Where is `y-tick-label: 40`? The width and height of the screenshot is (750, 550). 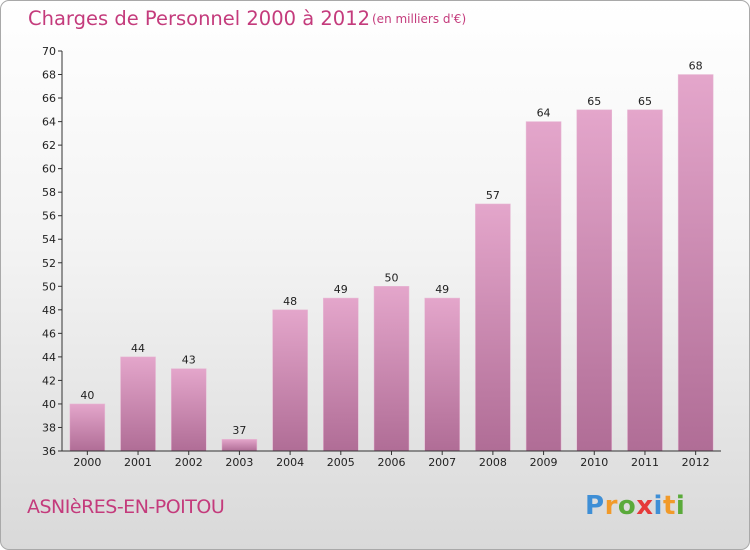
y-tick-label: 40 is located at coordinates (49, 404).